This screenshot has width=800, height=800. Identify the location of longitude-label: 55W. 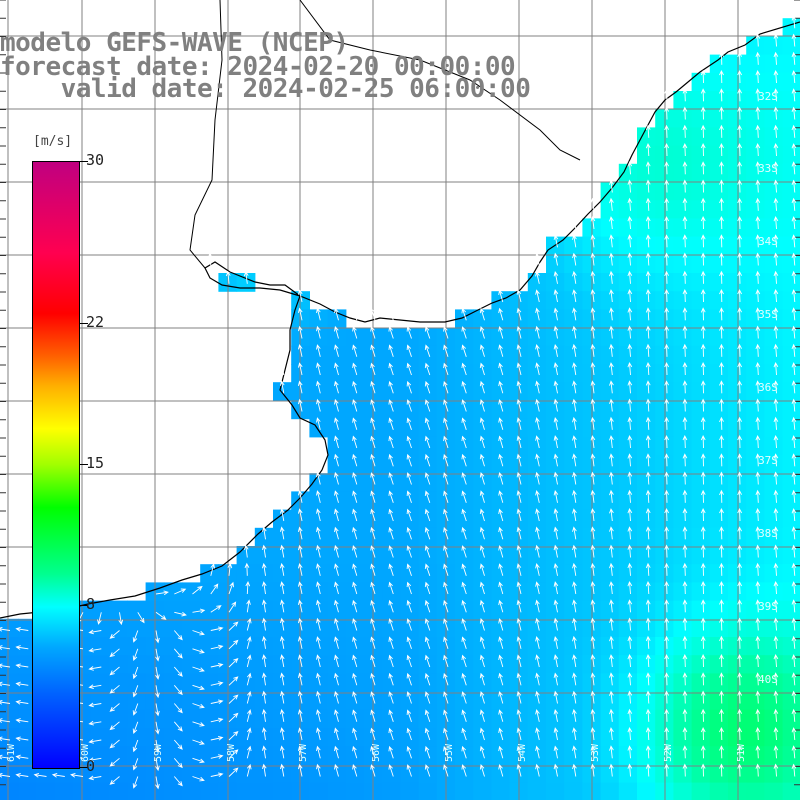
(449, 752).